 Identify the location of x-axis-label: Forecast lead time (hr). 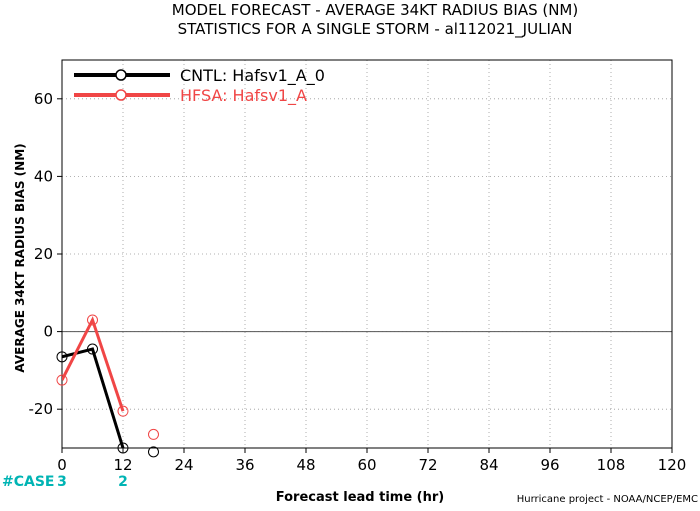
(360, 497).